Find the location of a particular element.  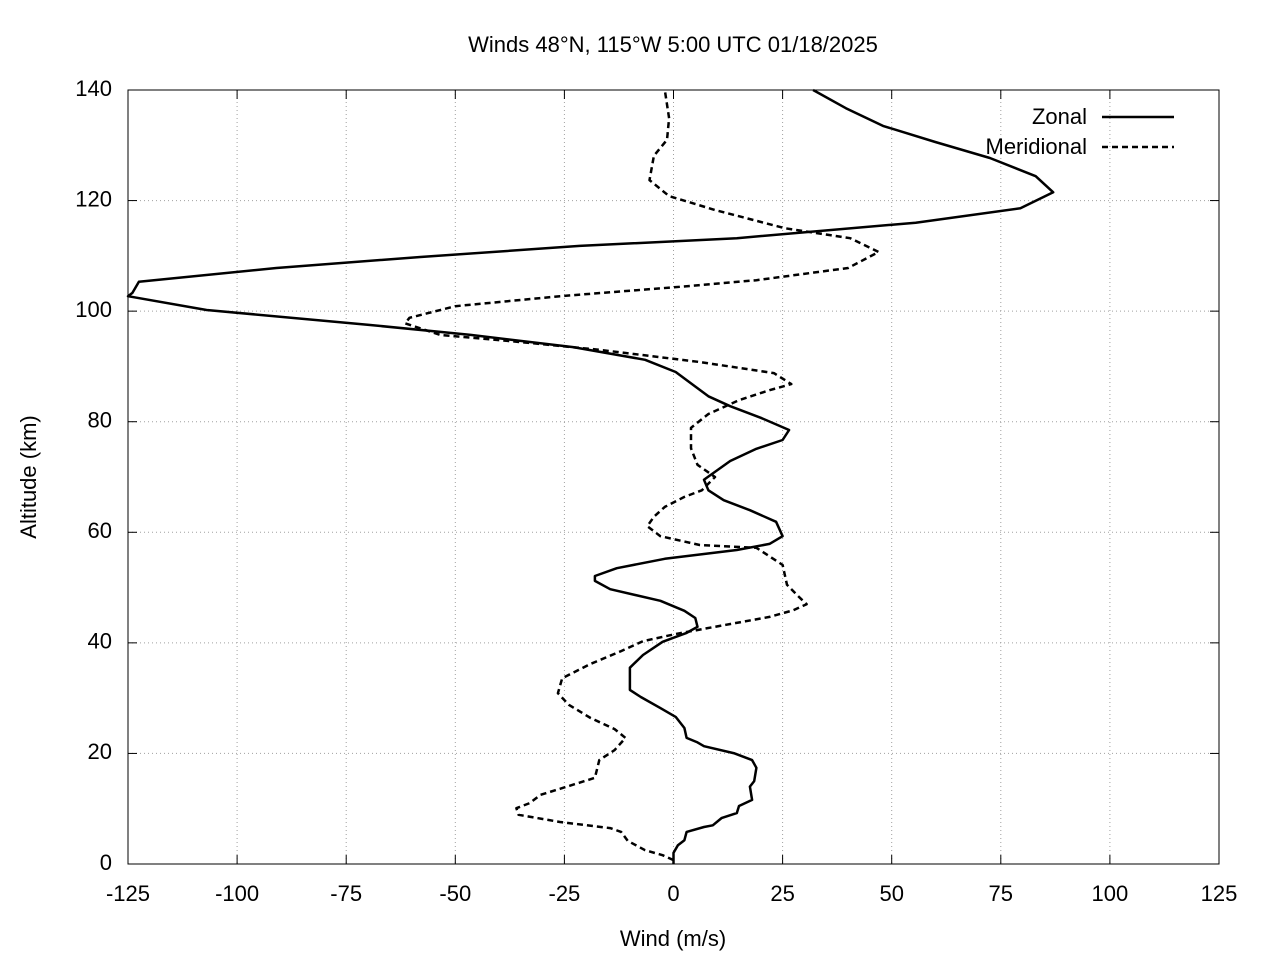

x-tick-label: 125 is located at coordinates (1219, 893).